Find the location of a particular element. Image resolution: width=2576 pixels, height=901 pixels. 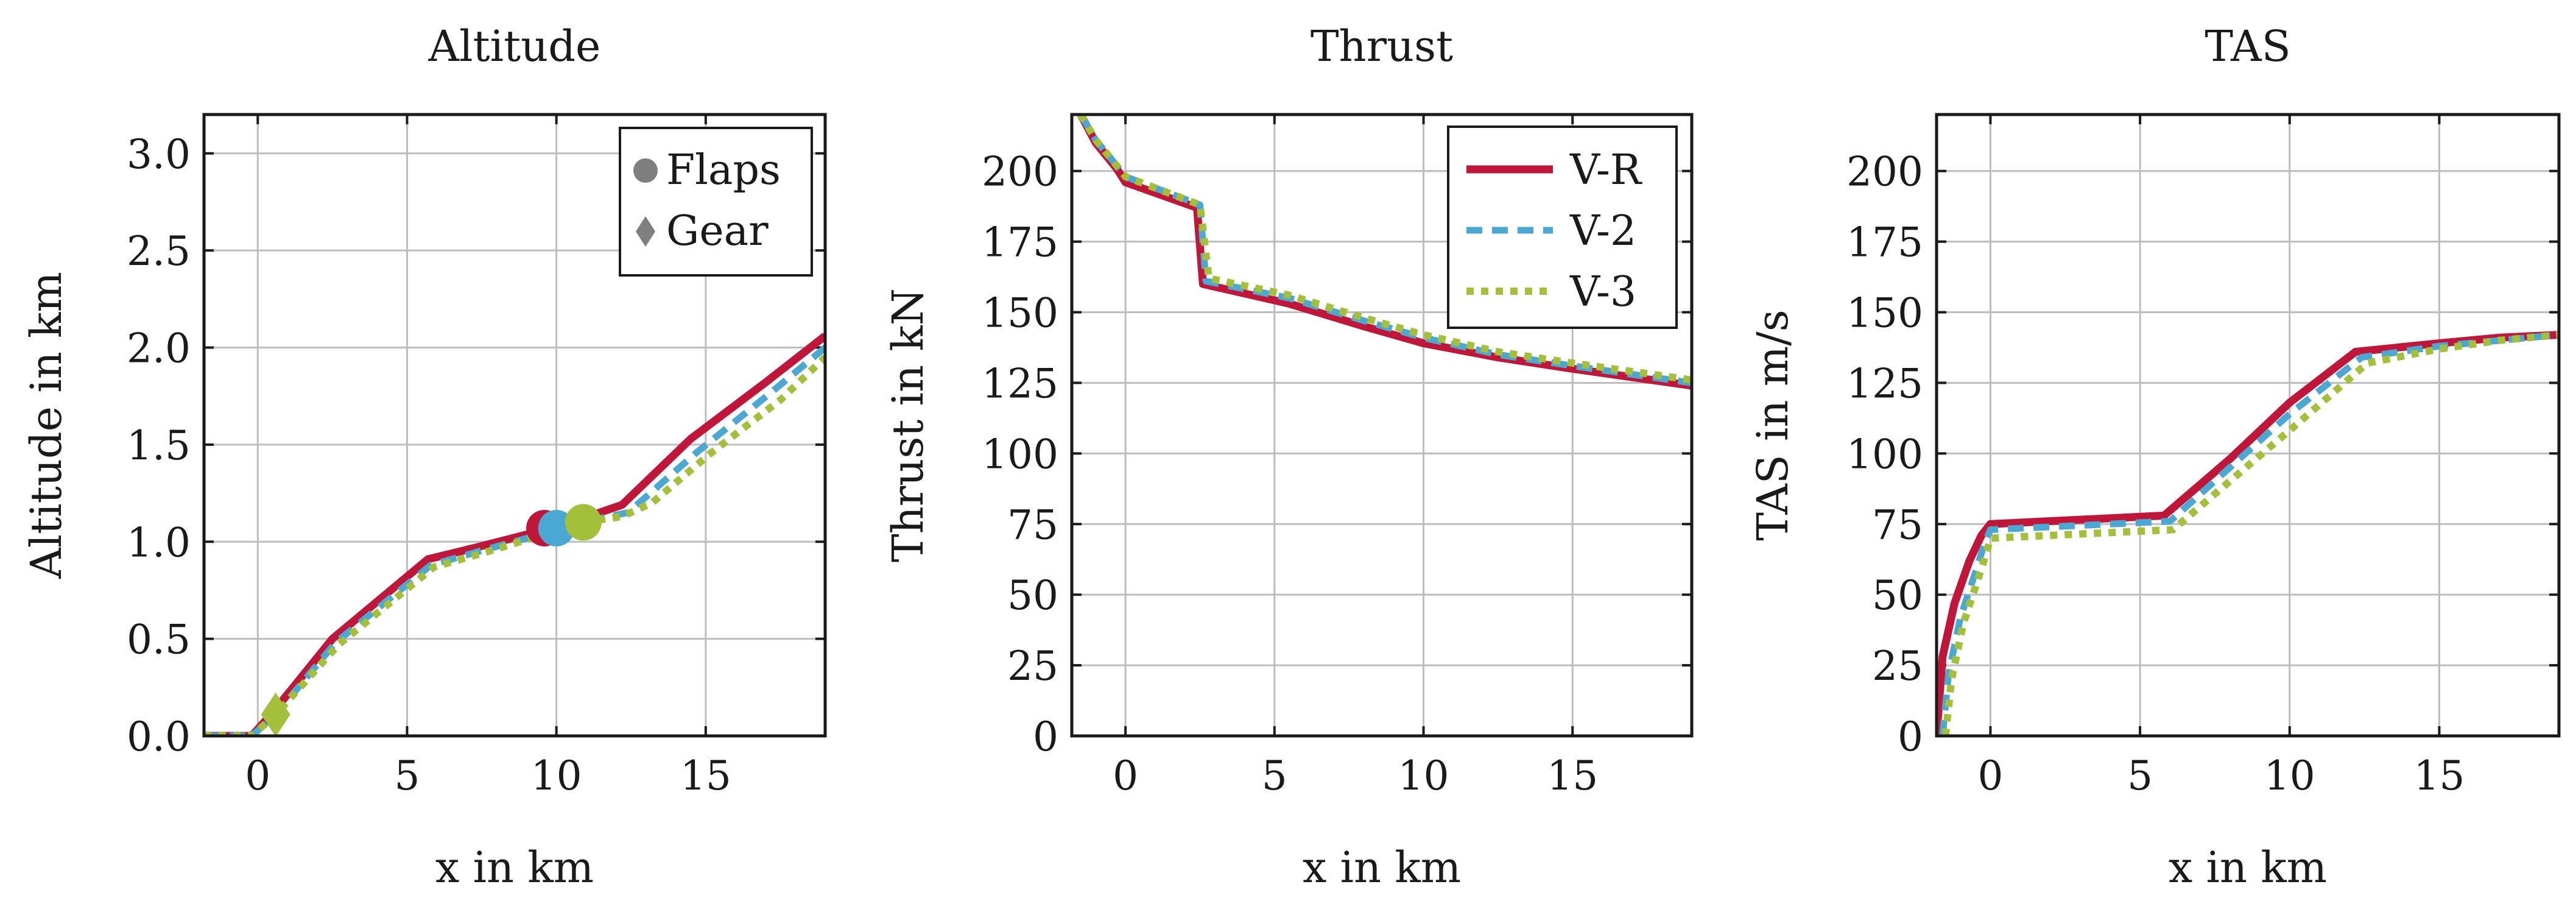

y-tick-label: 0.0 is located at coordinates (159, 737).